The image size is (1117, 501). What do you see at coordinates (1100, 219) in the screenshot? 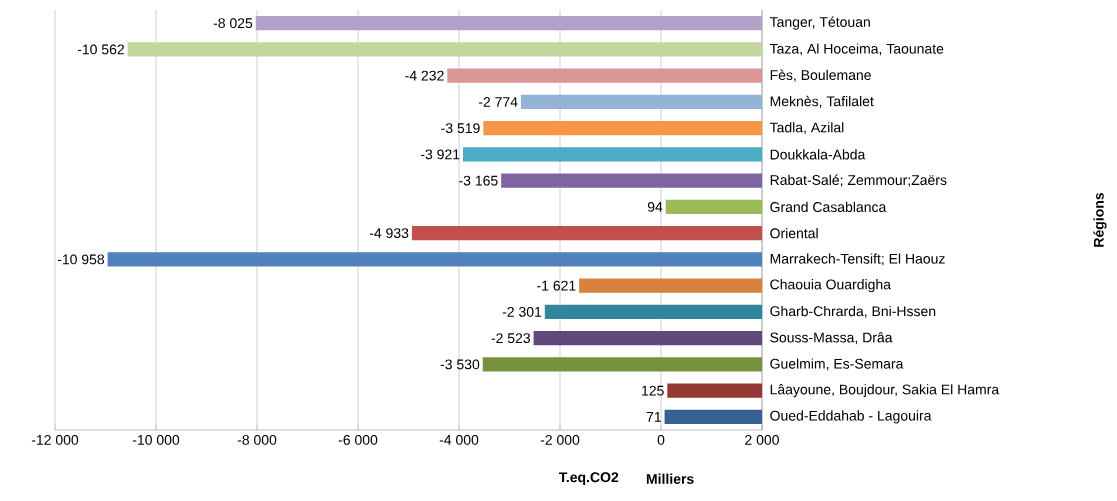
I see `text: Régions` at bounding box center [1100, 219].